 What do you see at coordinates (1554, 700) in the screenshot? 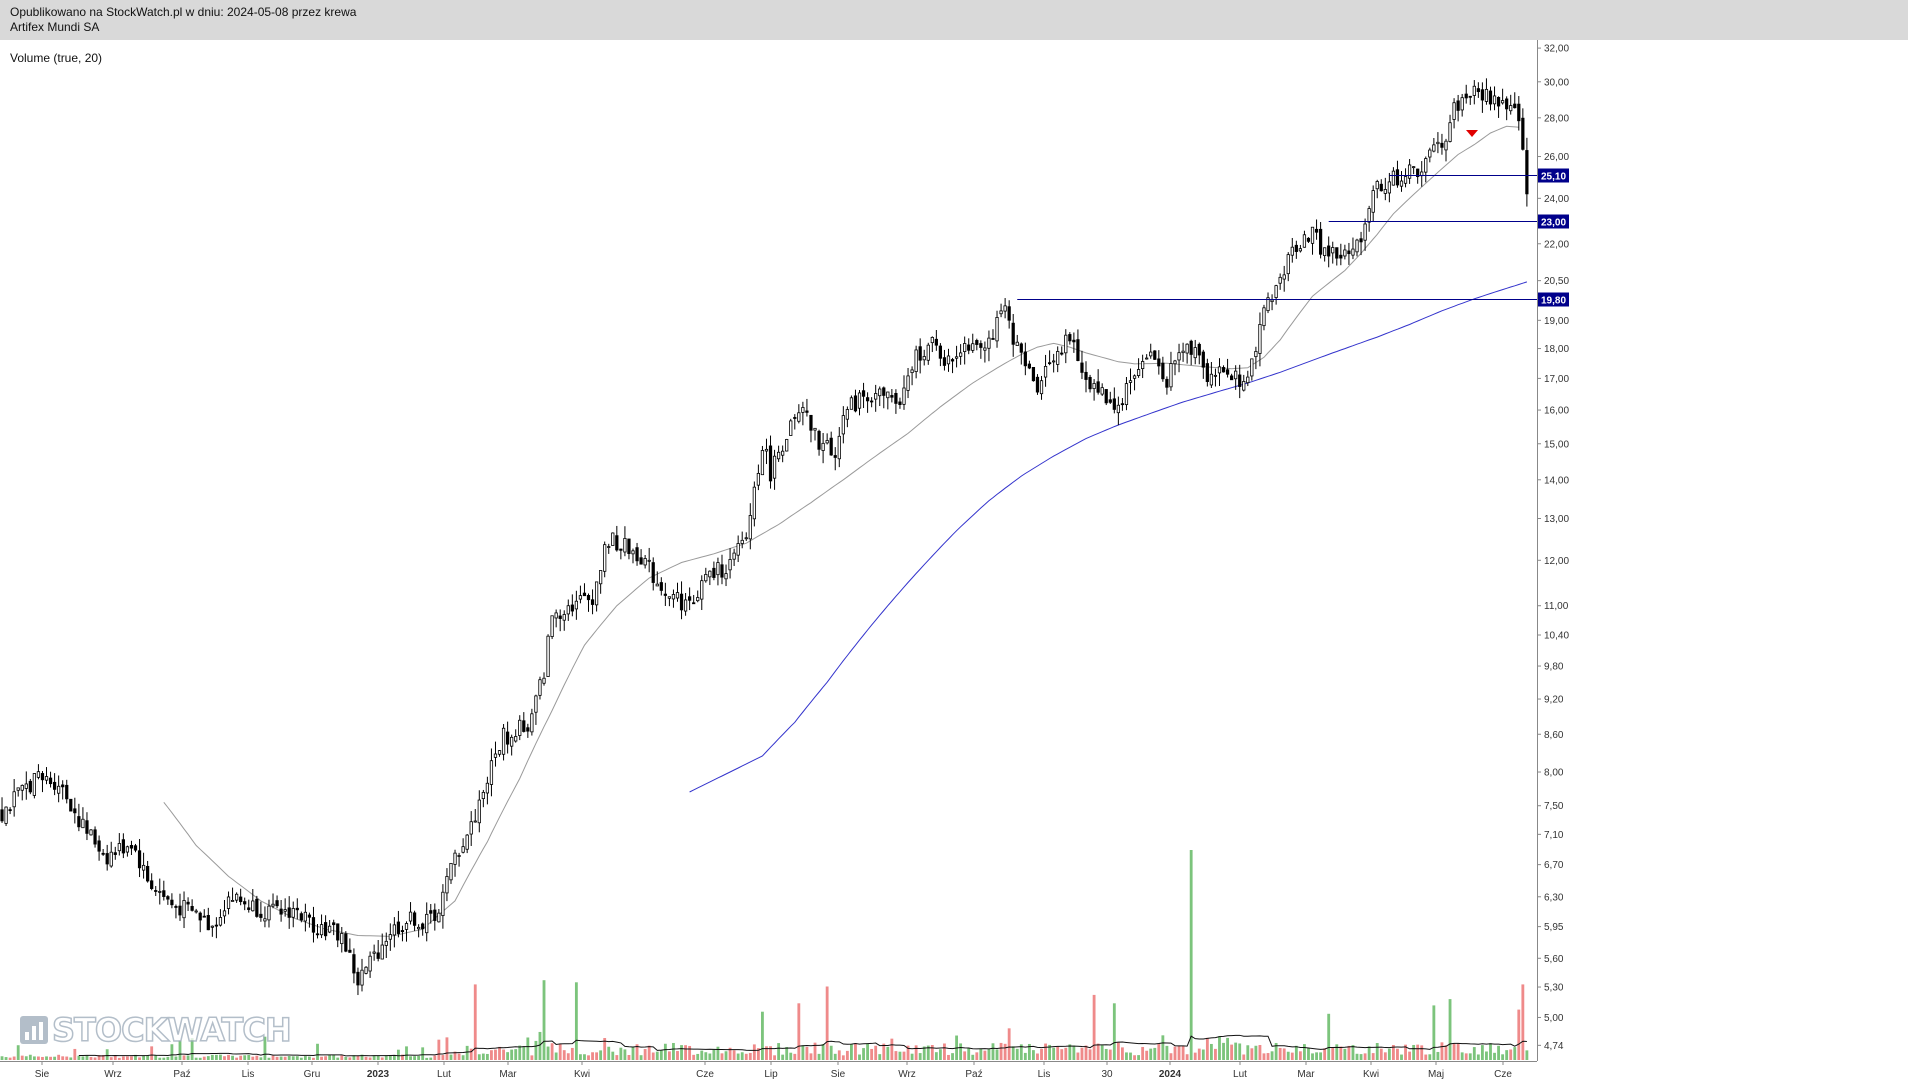
I see `price-tick-label: 9,20` at bounding box center [1554, 700].